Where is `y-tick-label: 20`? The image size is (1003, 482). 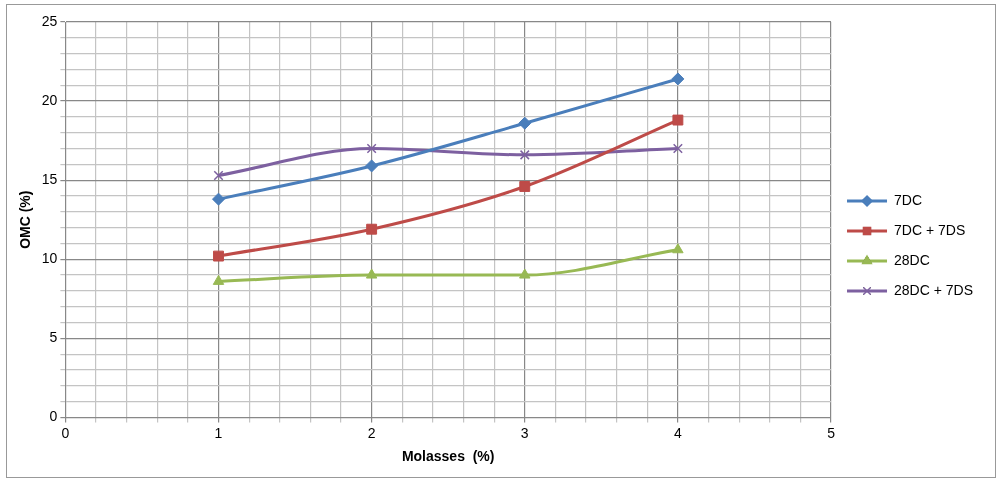 y-tick-label: 20 is located at coordinates (49, 99).